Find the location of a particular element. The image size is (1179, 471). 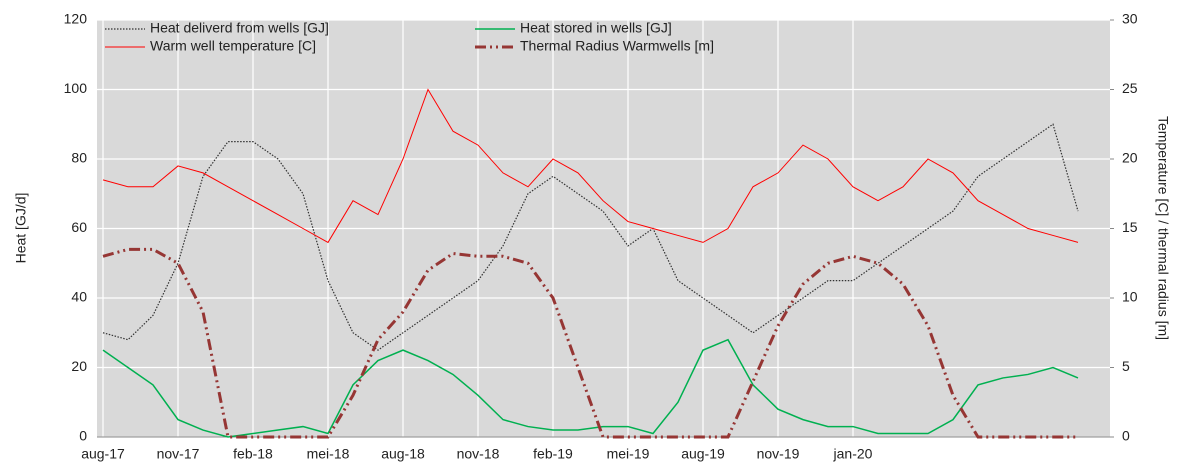

y2-axis-title: Temperature [C] / thermal radius [m] is located at coordinates (1163, 228).